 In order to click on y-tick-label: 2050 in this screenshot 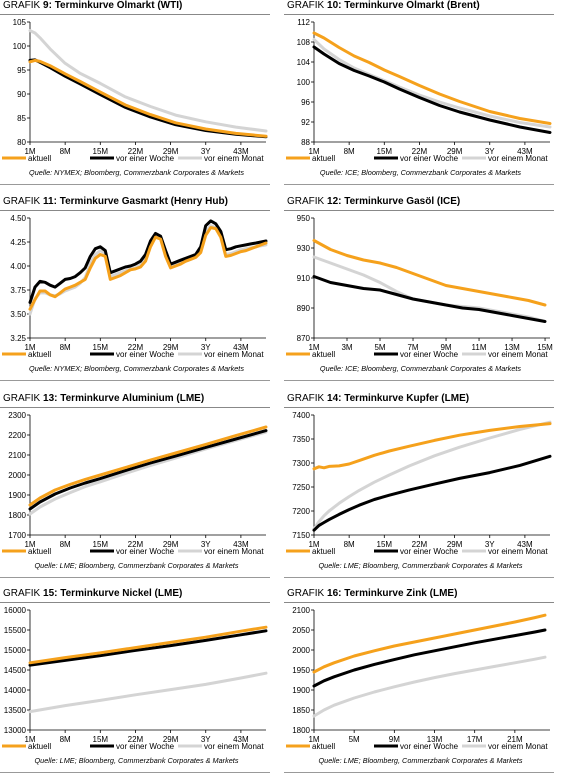, I will do `click(301, 630)`.